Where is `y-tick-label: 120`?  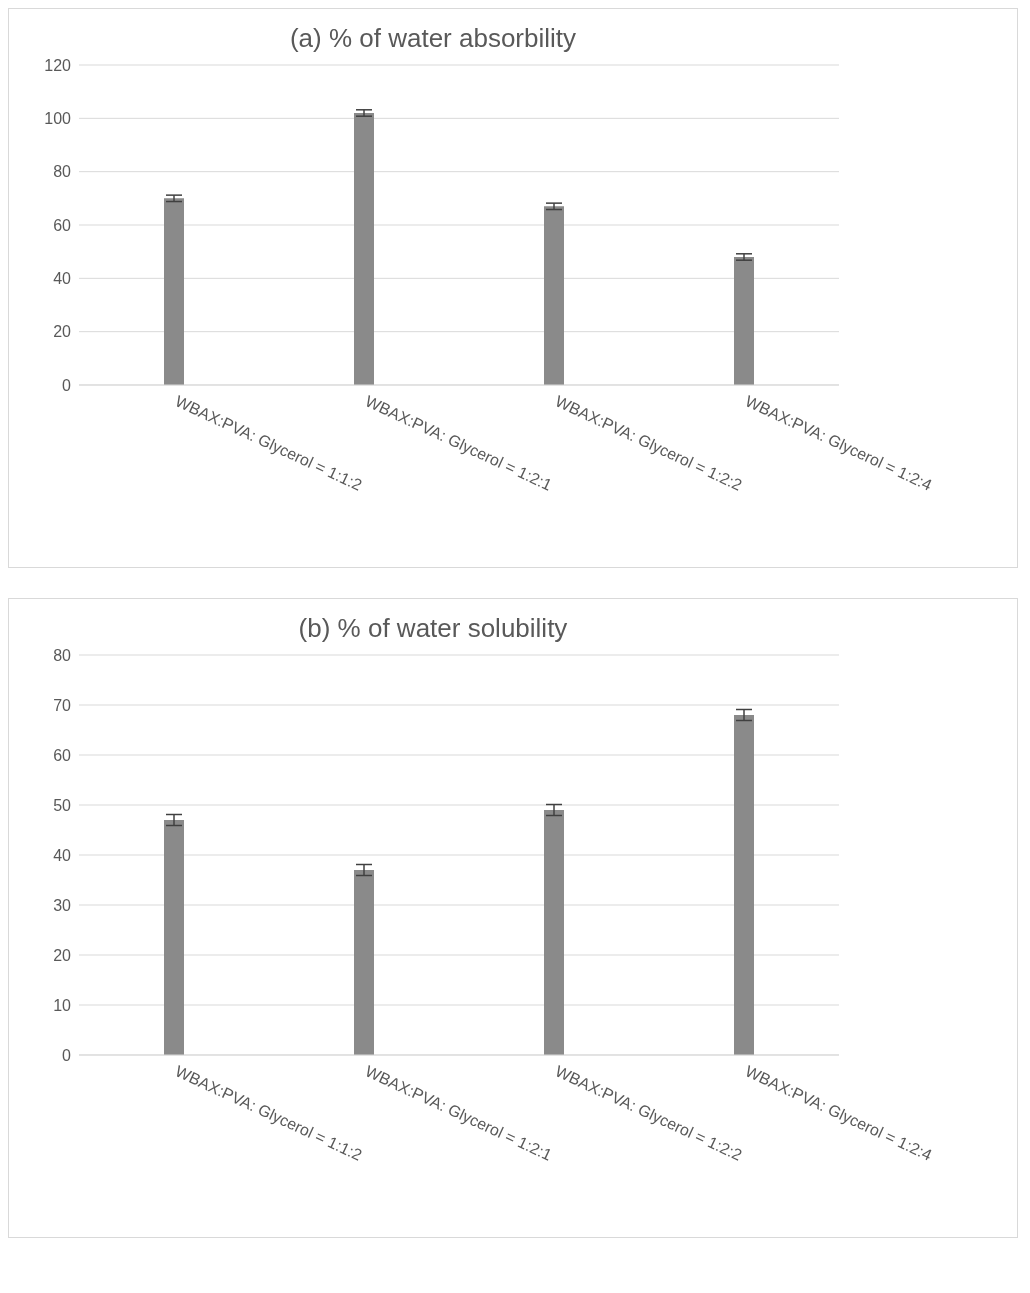
y-tick-label: 120 is located at coordinates (58, 65).